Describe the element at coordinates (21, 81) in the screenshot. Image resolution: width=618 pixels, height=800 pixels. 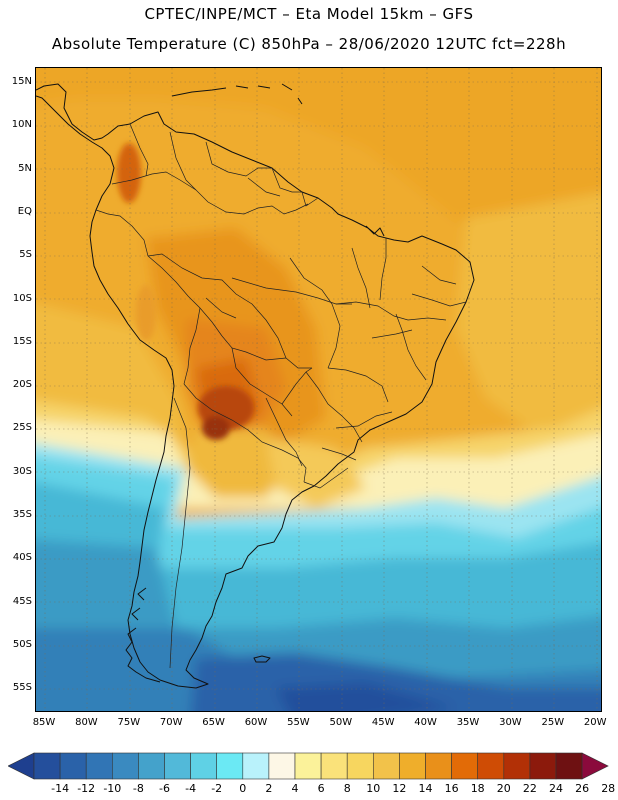
I see `lat-label: 15N` at that location.